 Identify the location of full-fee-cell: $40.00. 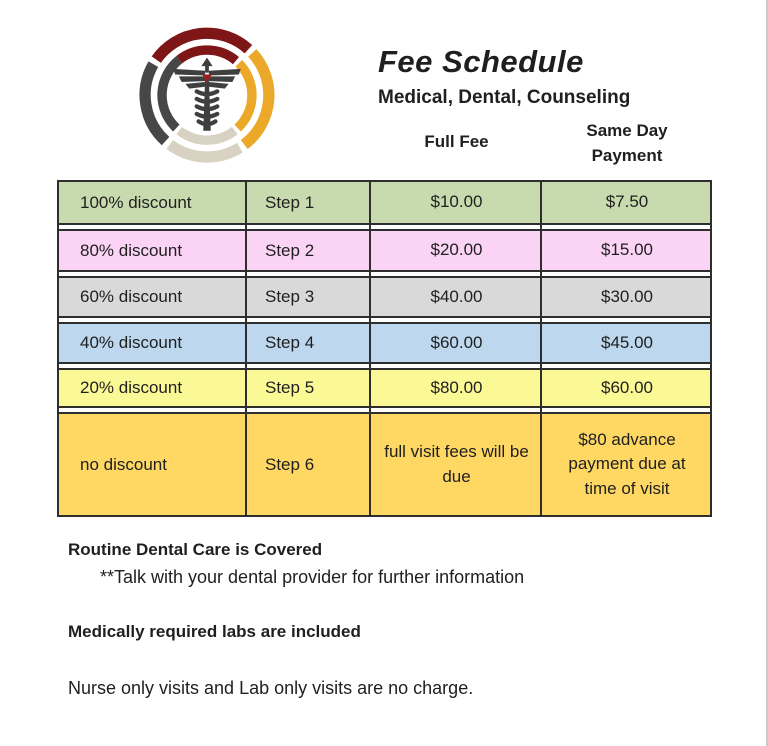
(456, 296).